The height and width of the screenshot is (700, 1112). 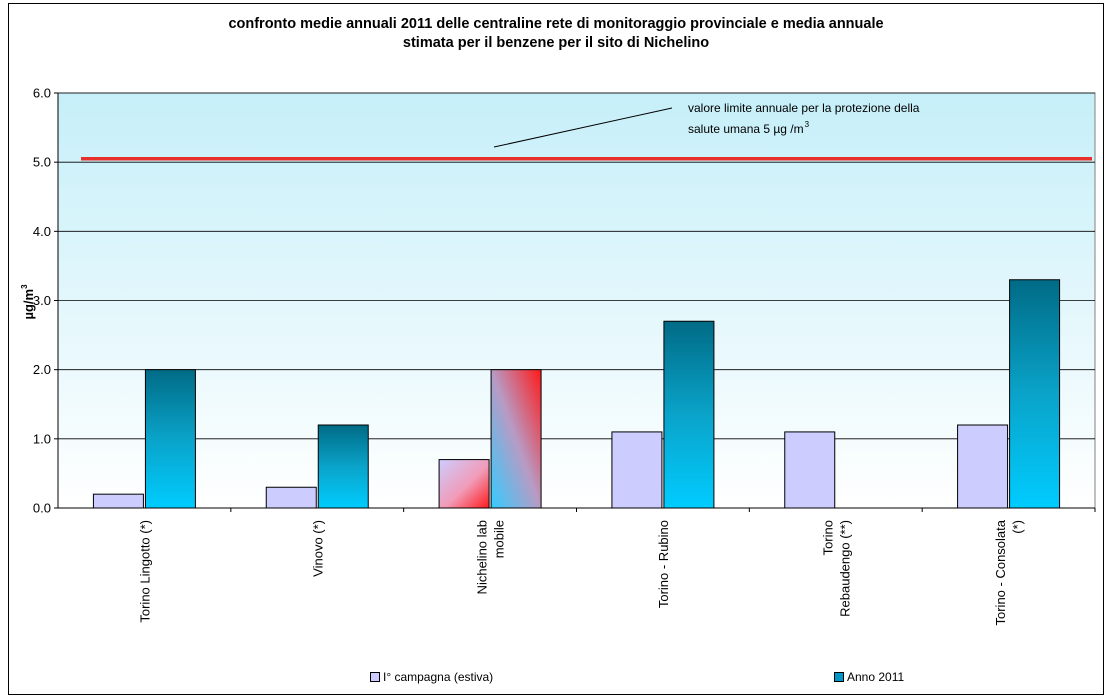 What do you see at coordinates (482, 557) in the screenshot?
I see `x-tick-label-line: Nichelino lab` at bounding box center [482, 557].